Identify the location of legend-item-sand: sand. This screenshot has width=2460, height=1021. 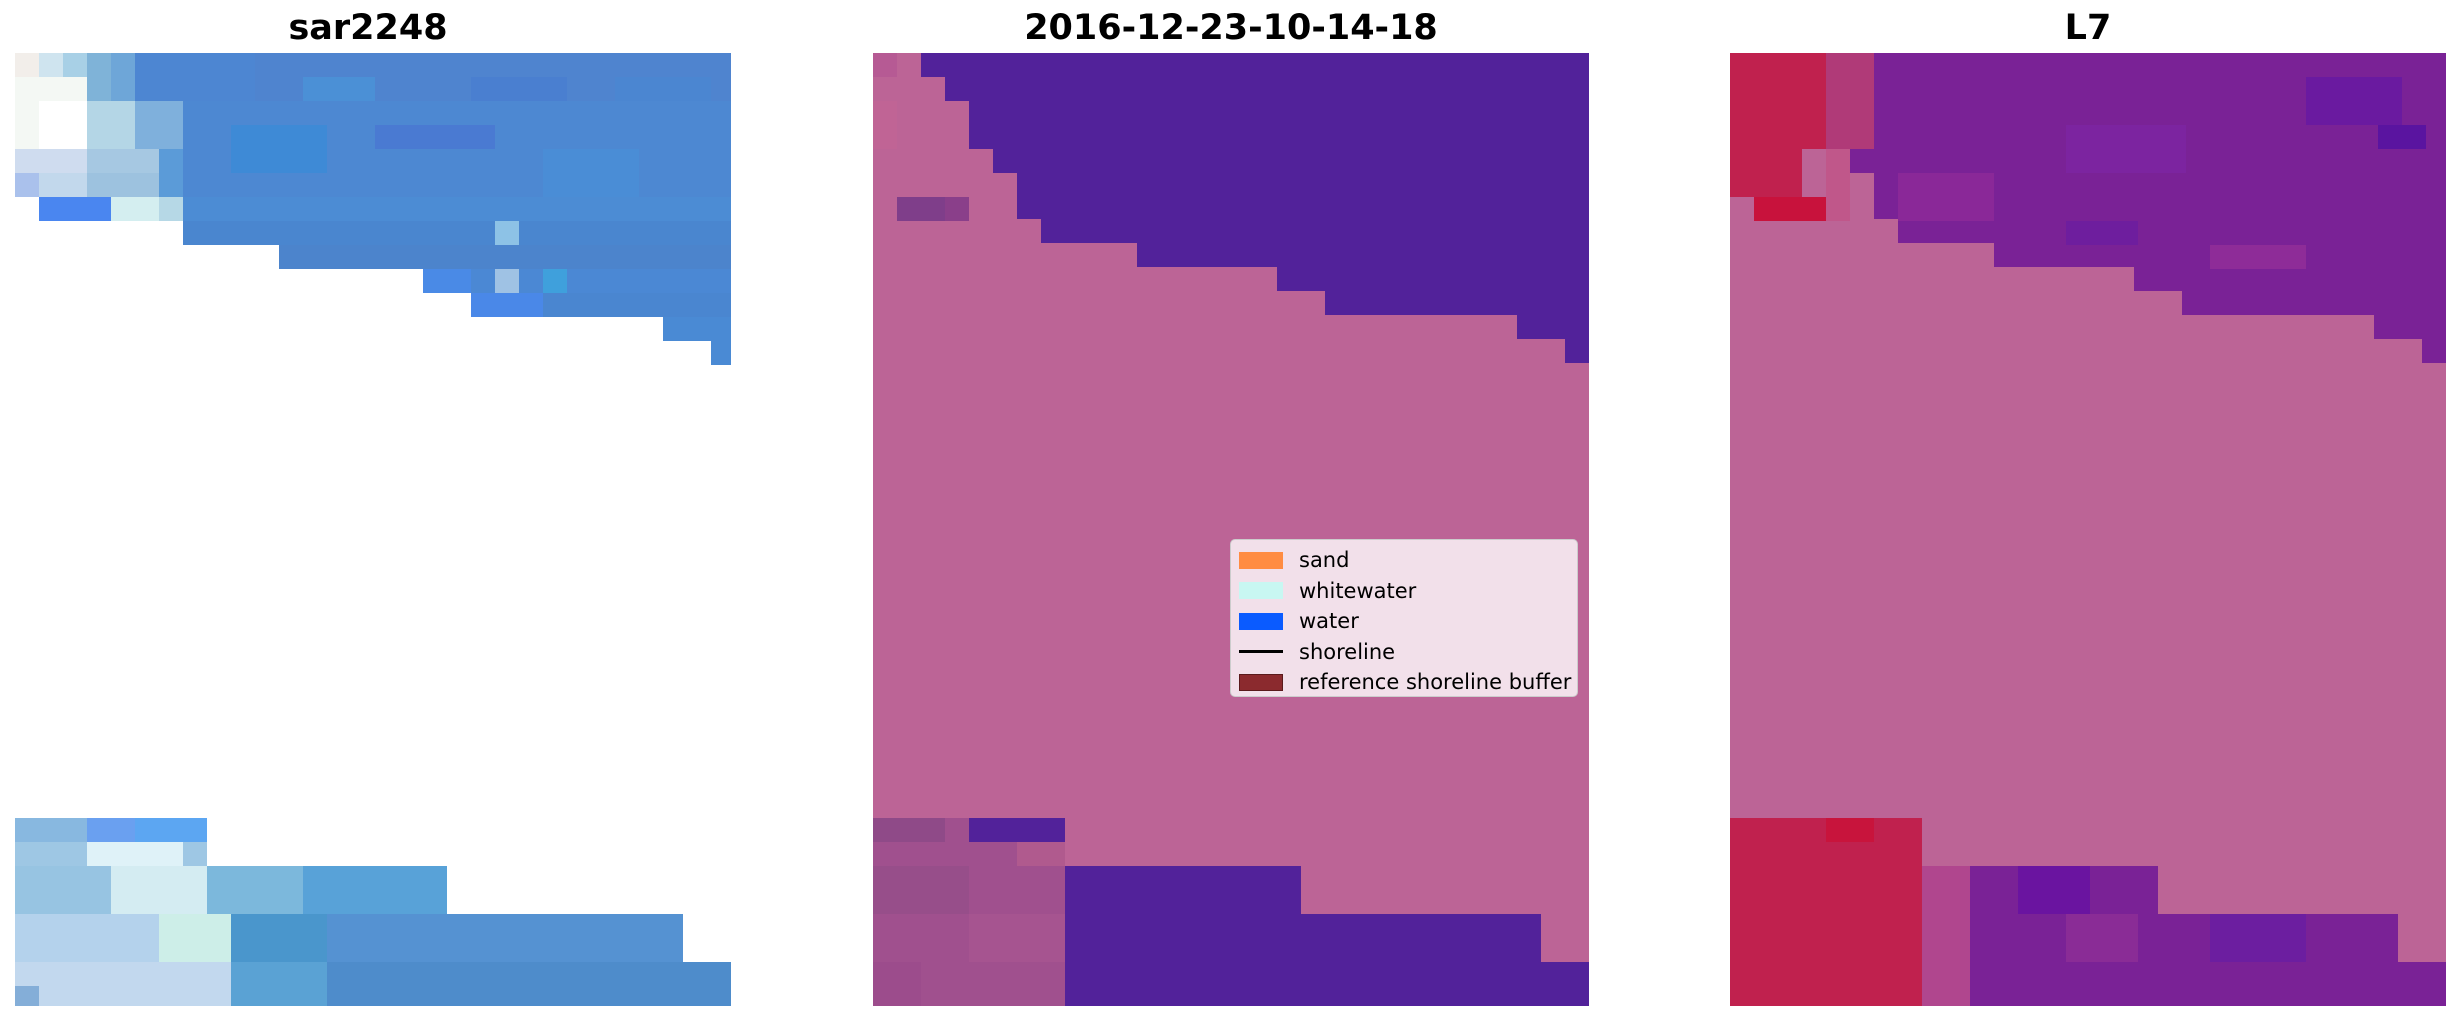
(1404, 560).